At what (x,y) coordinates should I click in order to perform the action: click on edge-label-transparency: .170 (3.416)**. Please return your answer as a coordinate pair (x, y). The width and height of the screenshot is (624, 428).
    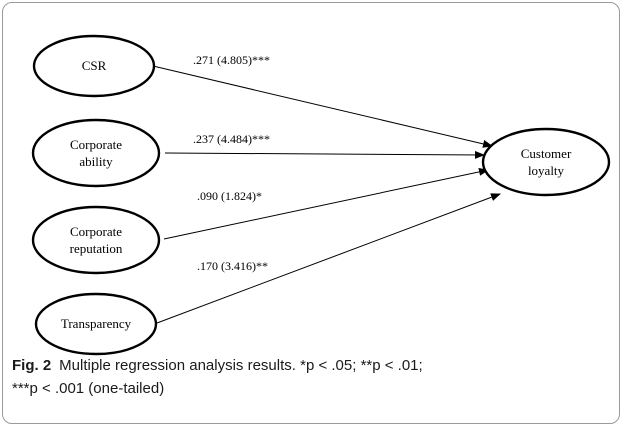
    Looking at the image, I should click on (232, 266).